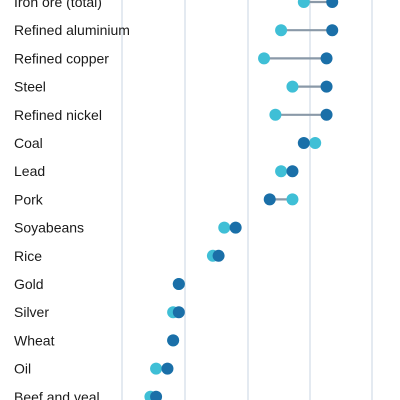  What do you see at coordinates (218, 255) in the screenshot?
I see `point-dark-rice` at bounding box center [218, 255].